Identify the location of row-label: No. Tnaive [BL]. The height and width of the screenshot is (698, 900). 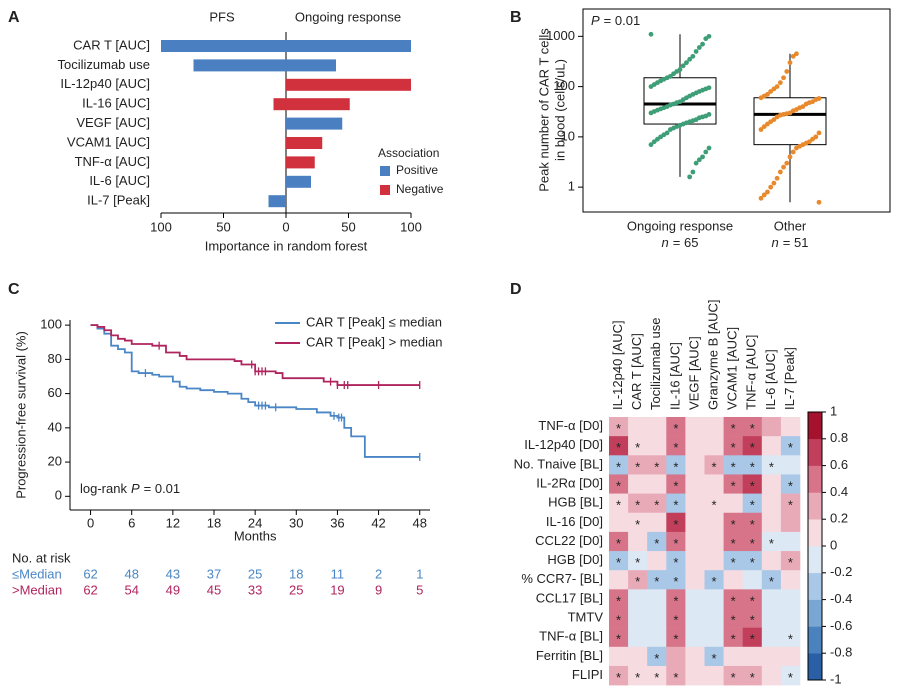
(558, 463).